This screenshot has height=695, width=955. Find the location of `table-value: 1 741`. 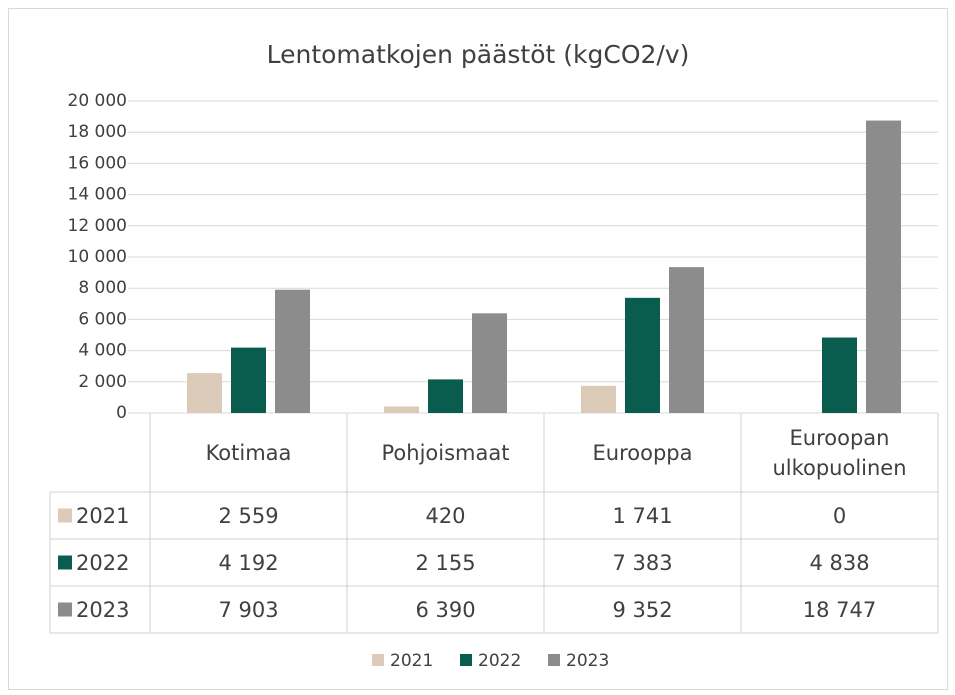

table-value: 1 741 is located at coordinates (642, 515).